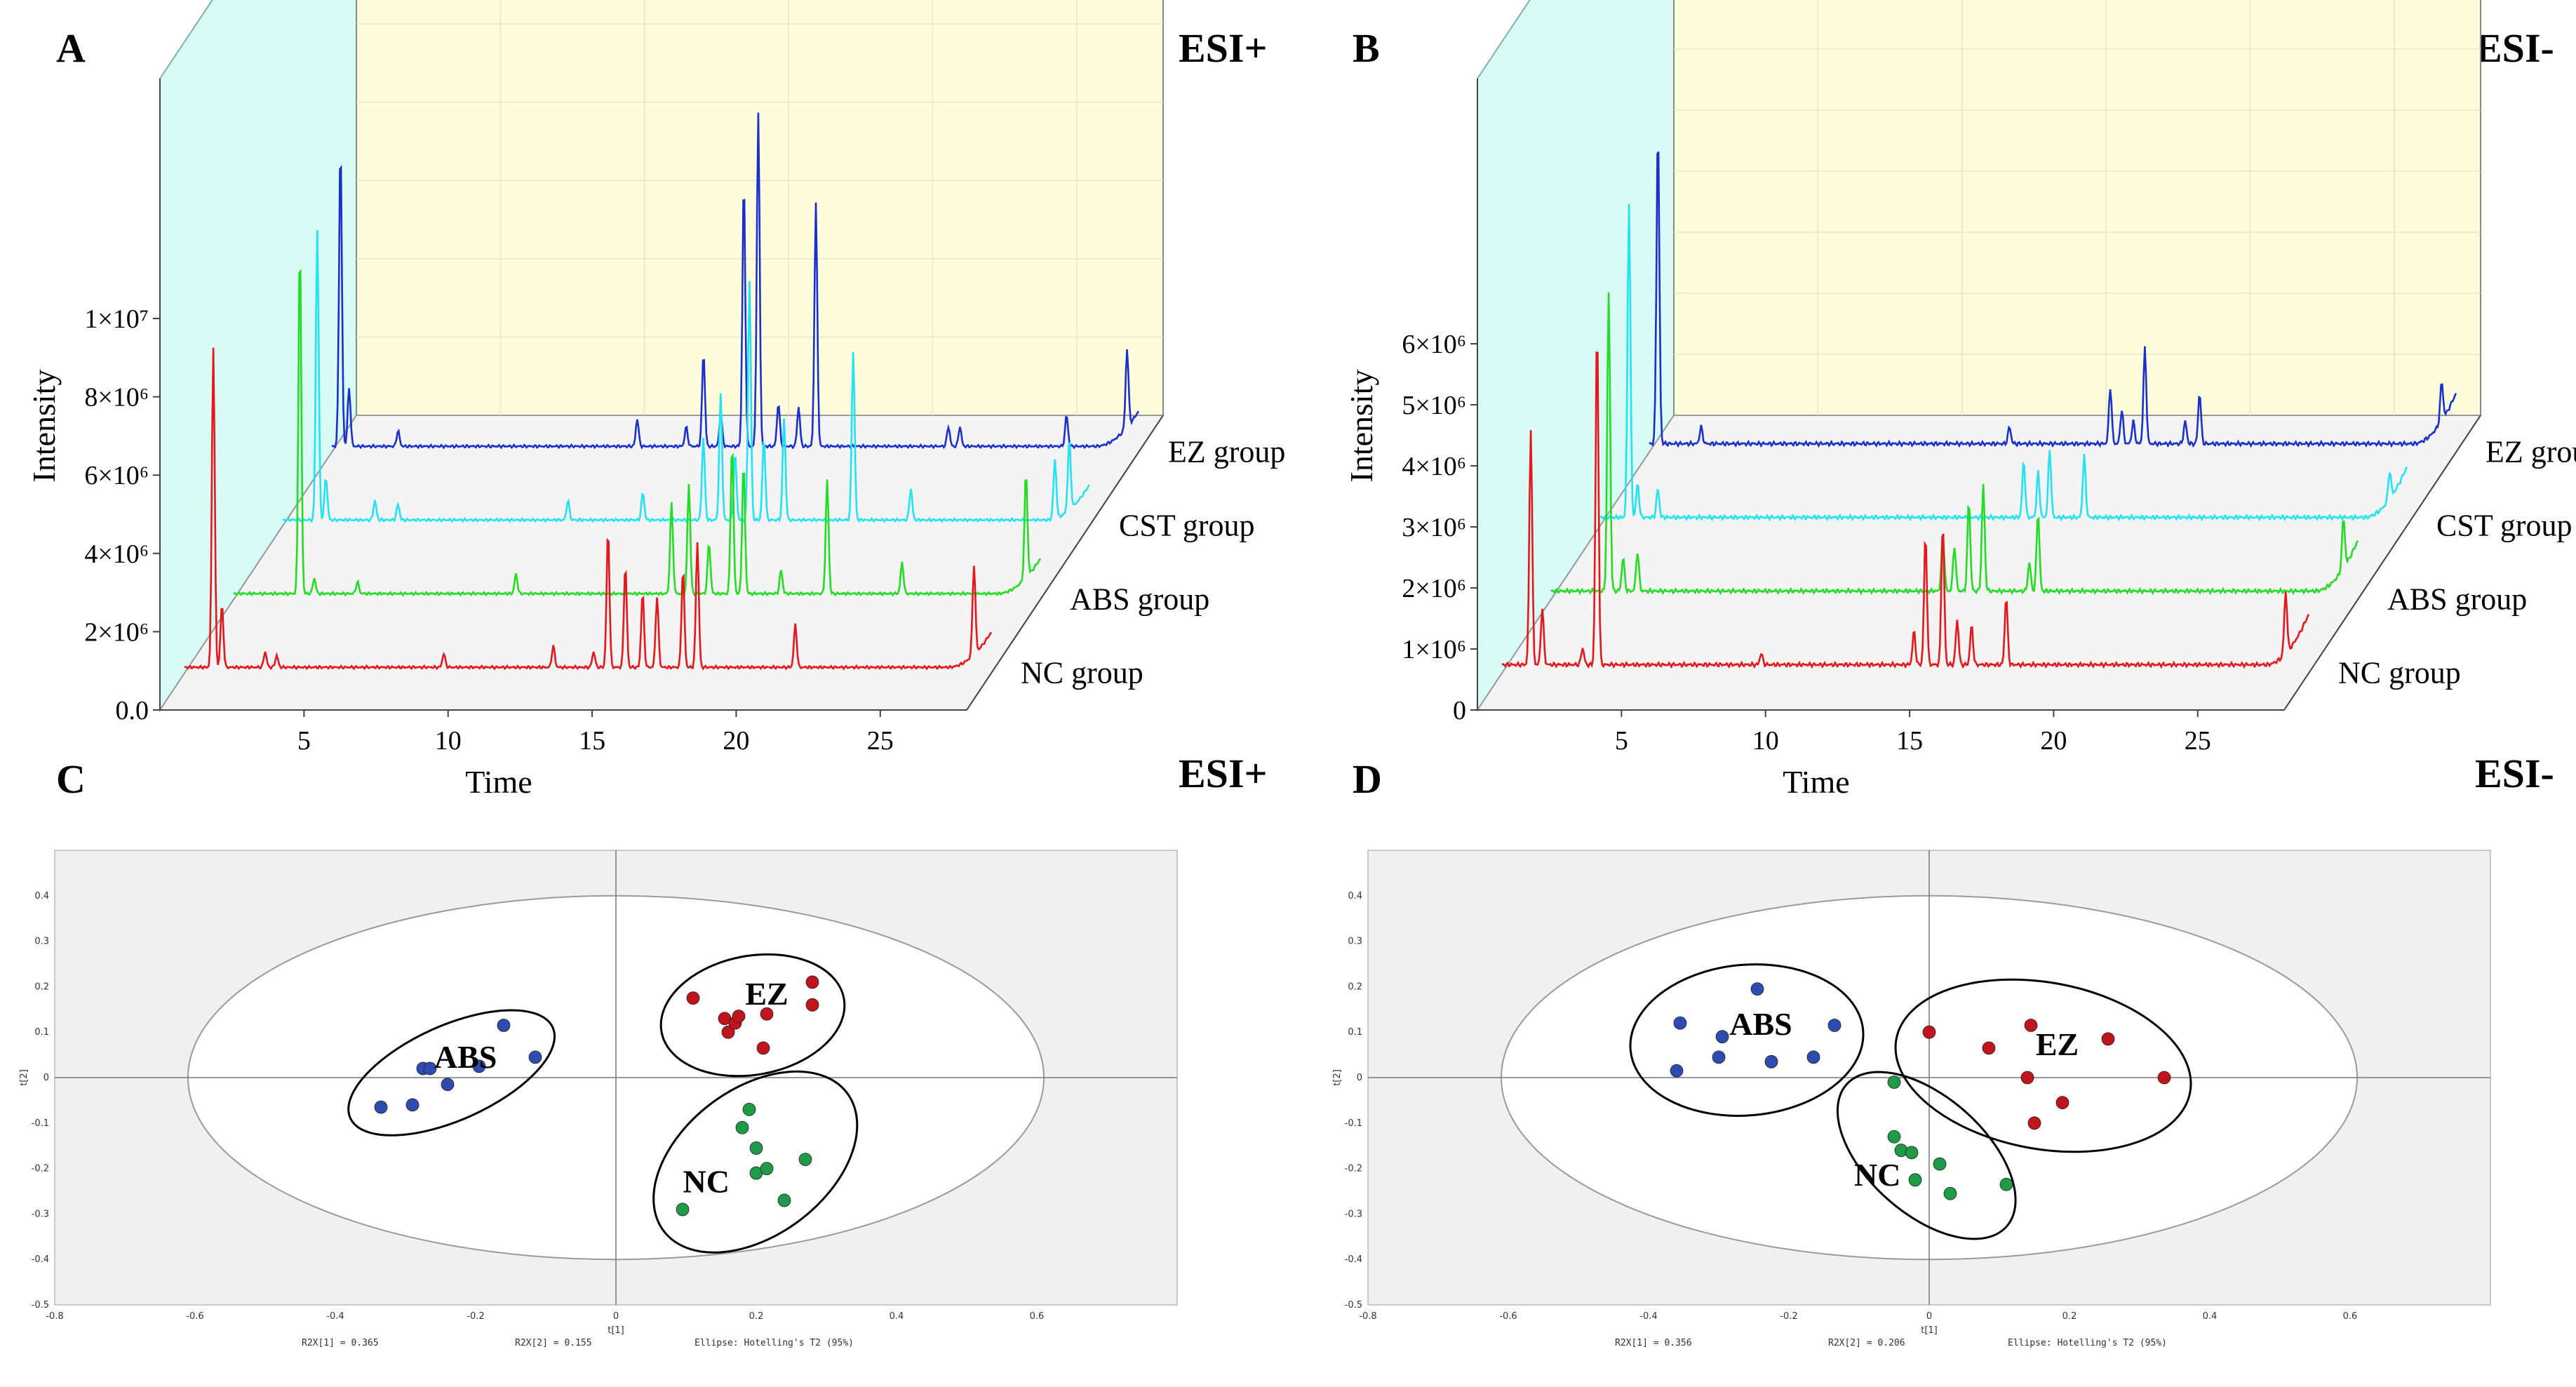  Describe the element at coordinates (41, 897) in the screenshot. I see `y-tick-label: 0.4` at that location.